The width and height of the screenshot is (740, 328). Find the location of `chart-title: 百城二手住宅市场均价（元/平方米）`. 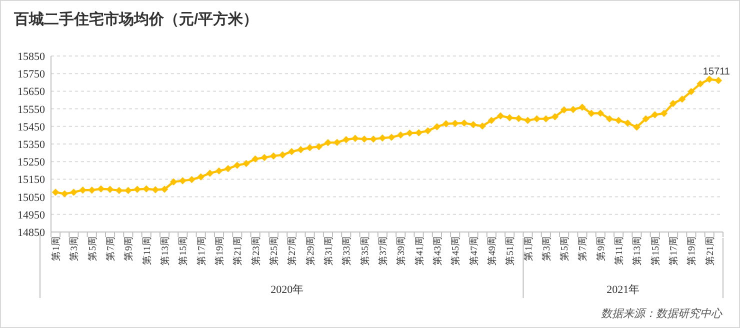

chart-title: 百城二手住宅市场均价（元/平方米） is located at coordinates (135, 19).